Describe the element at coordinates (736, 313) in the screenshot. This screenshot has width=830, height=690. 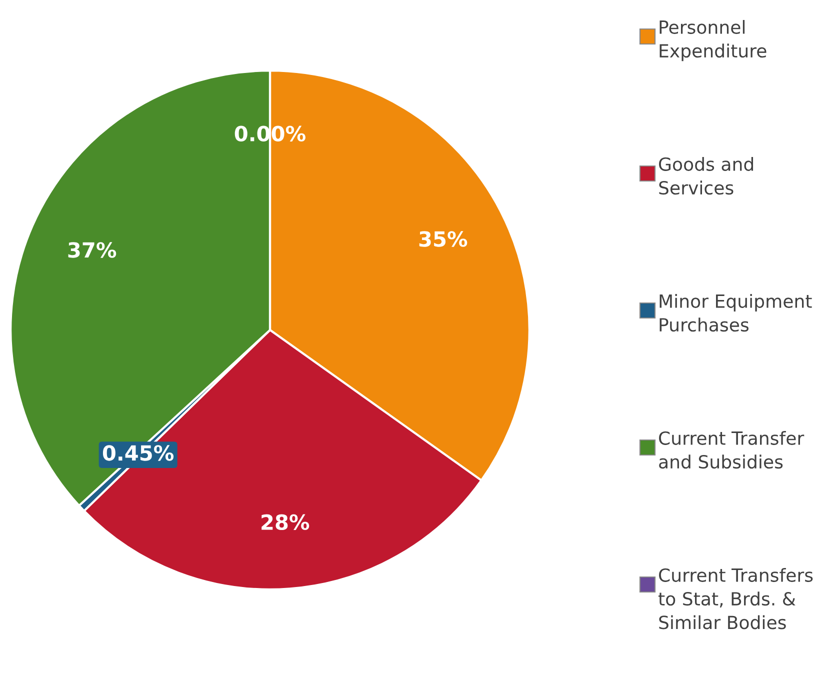
I see `legend-label: Minor Equipment Purchases` at that location.